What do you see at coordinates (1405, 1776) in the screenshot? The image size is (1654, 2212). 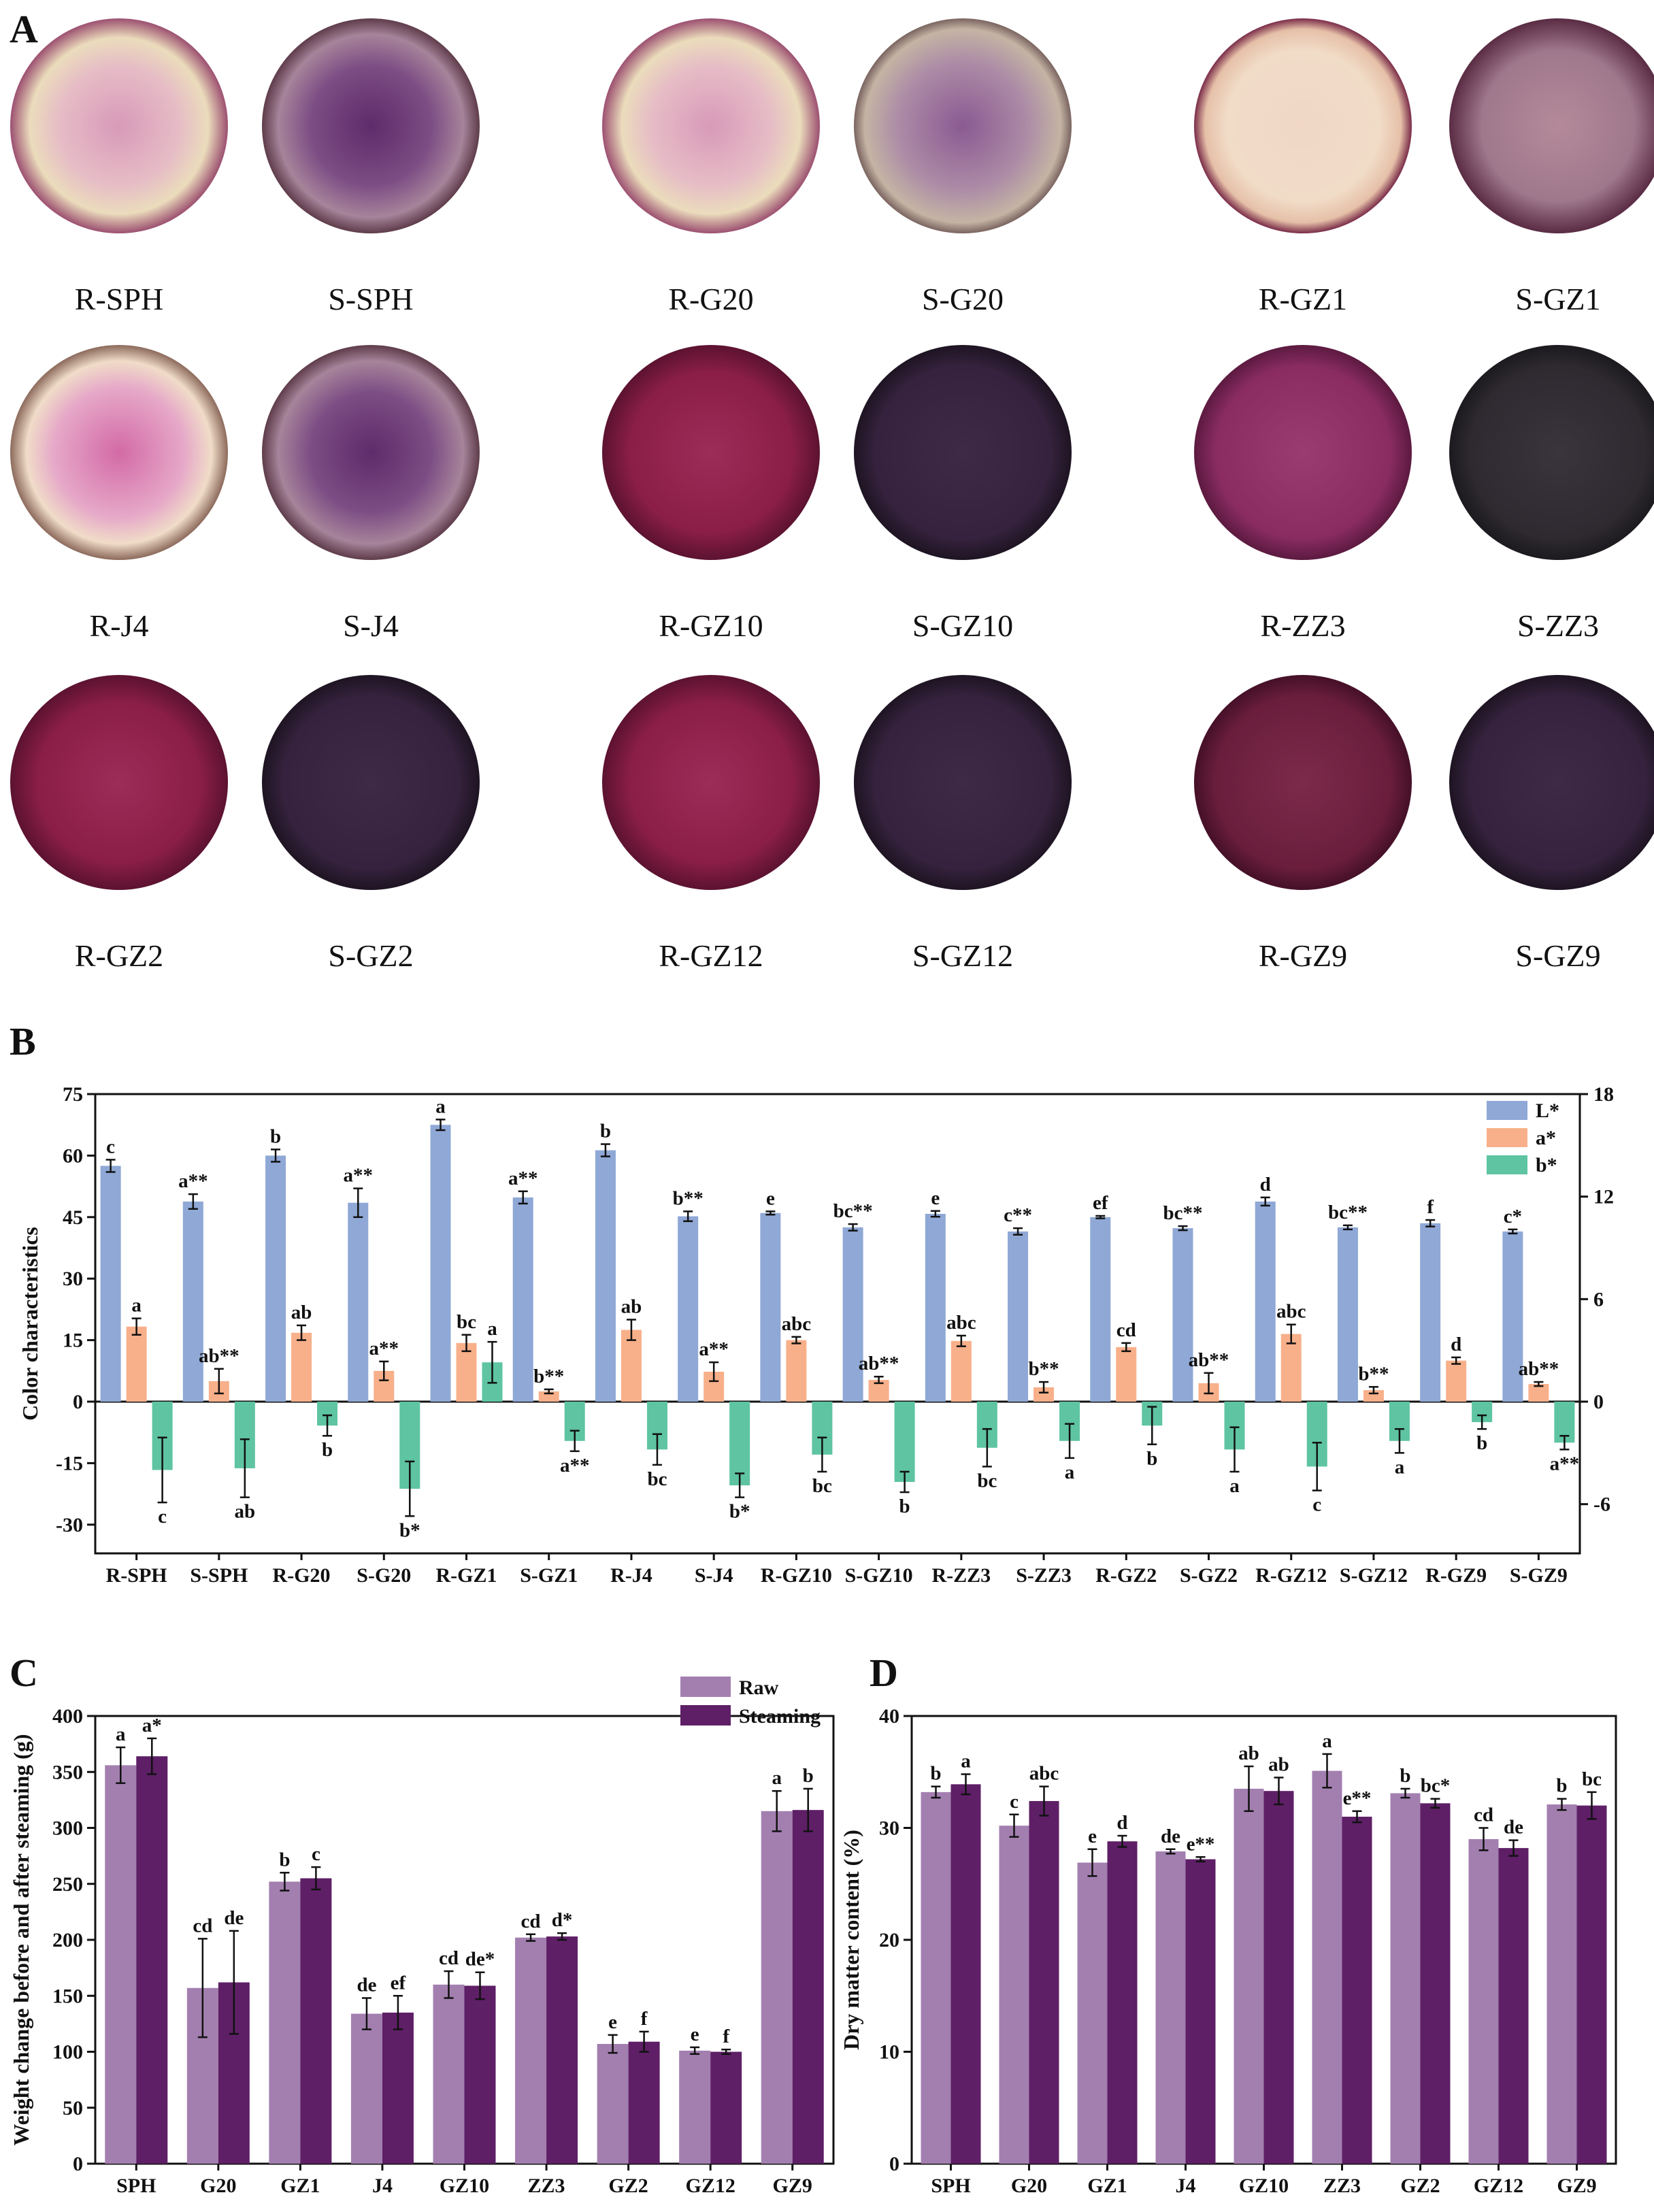 I see `sig-letter-d-raw-gz2: b` at bounding box center [1405, 1776].